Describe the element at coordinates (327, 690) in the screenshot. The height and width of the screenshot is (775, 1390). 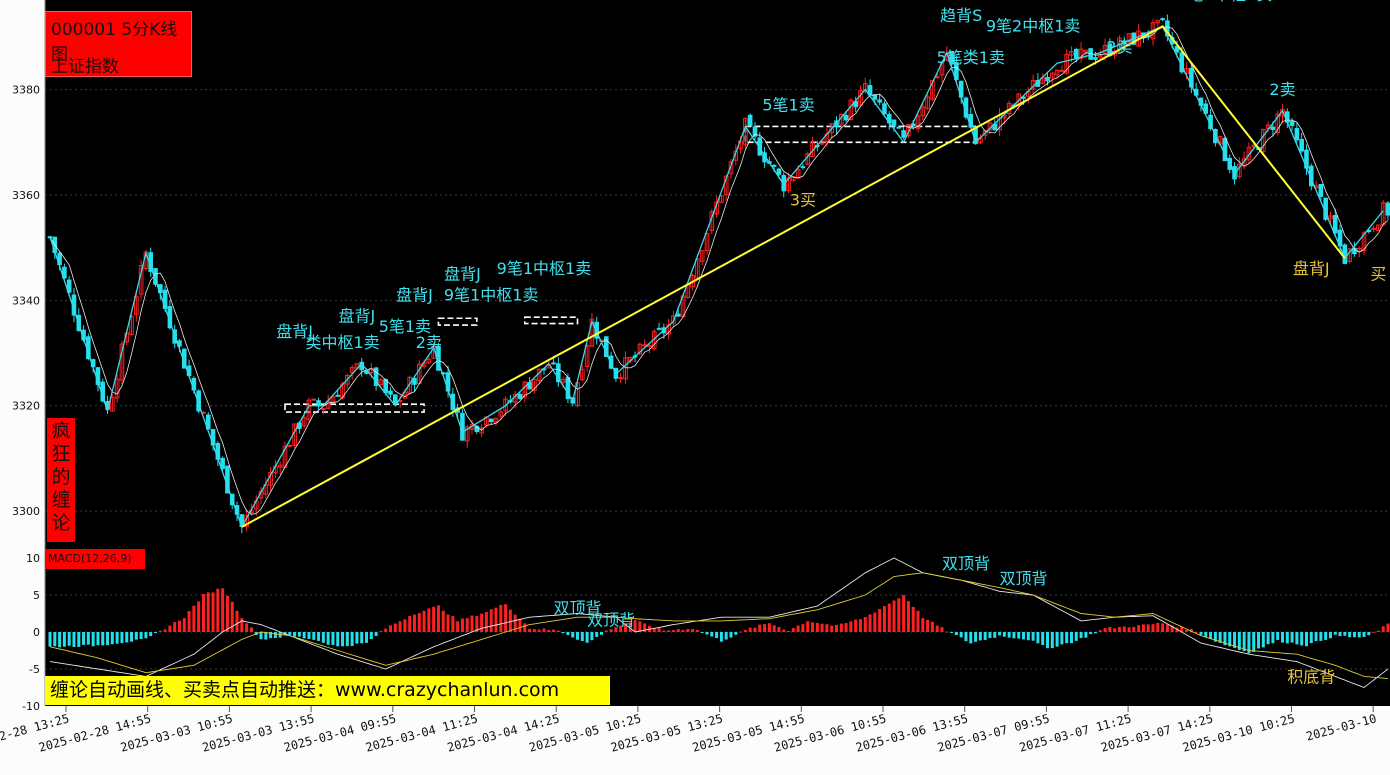
I see `promo-banner: 缠论自动画线、买卖点自动推送：www.crazychanlun.com` at that location.